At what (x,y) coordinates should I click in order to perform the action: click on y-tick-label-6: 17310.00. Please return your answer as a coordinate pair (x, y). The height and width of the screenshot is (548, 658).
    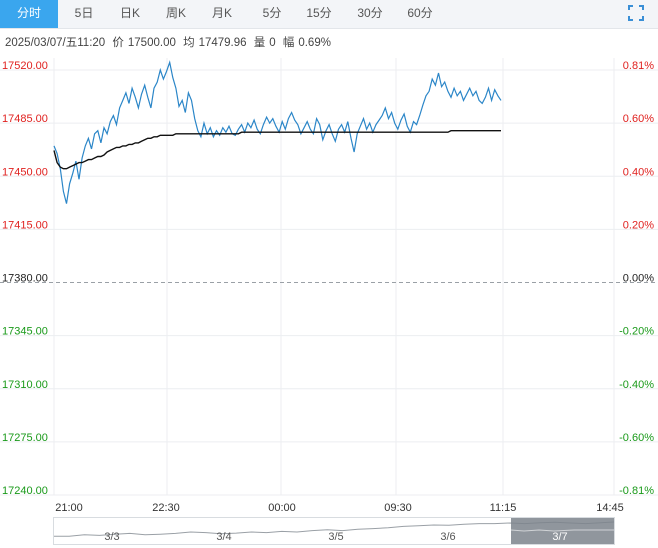
    Looking at the image, I should click on (25, 385).